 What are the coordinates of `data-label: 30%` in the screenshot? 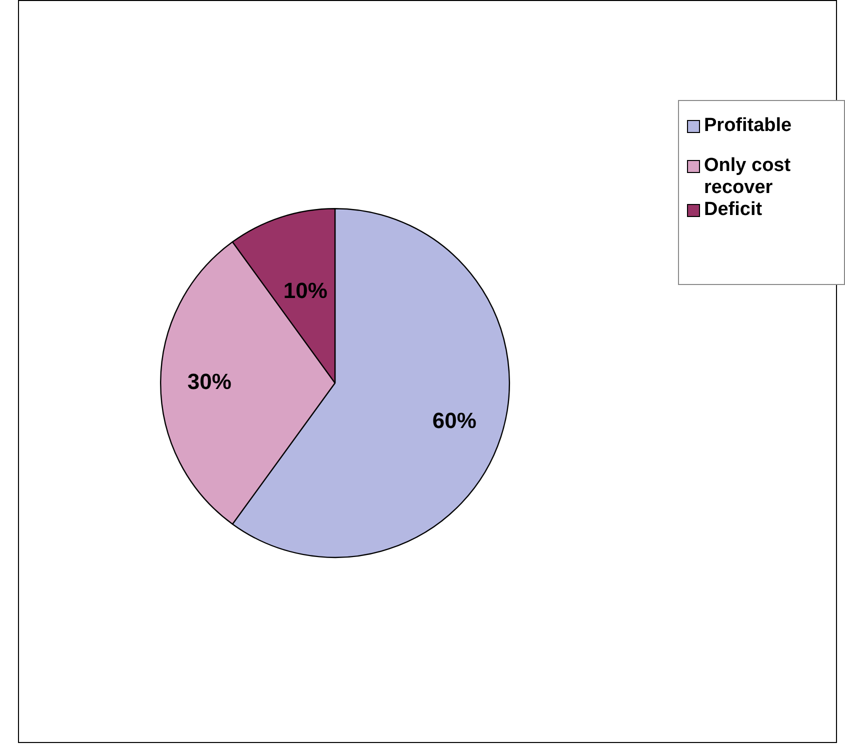 It's located at (209, 381).